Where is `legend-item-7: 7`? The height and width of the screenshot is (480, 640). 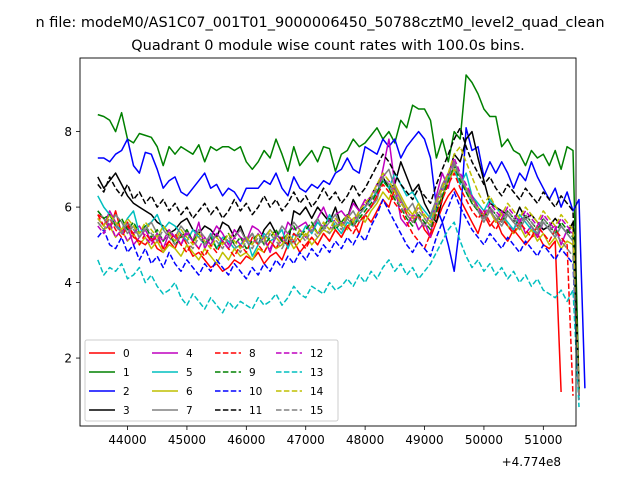
legend-item-7: 7 is located at coordinates (172, 411).